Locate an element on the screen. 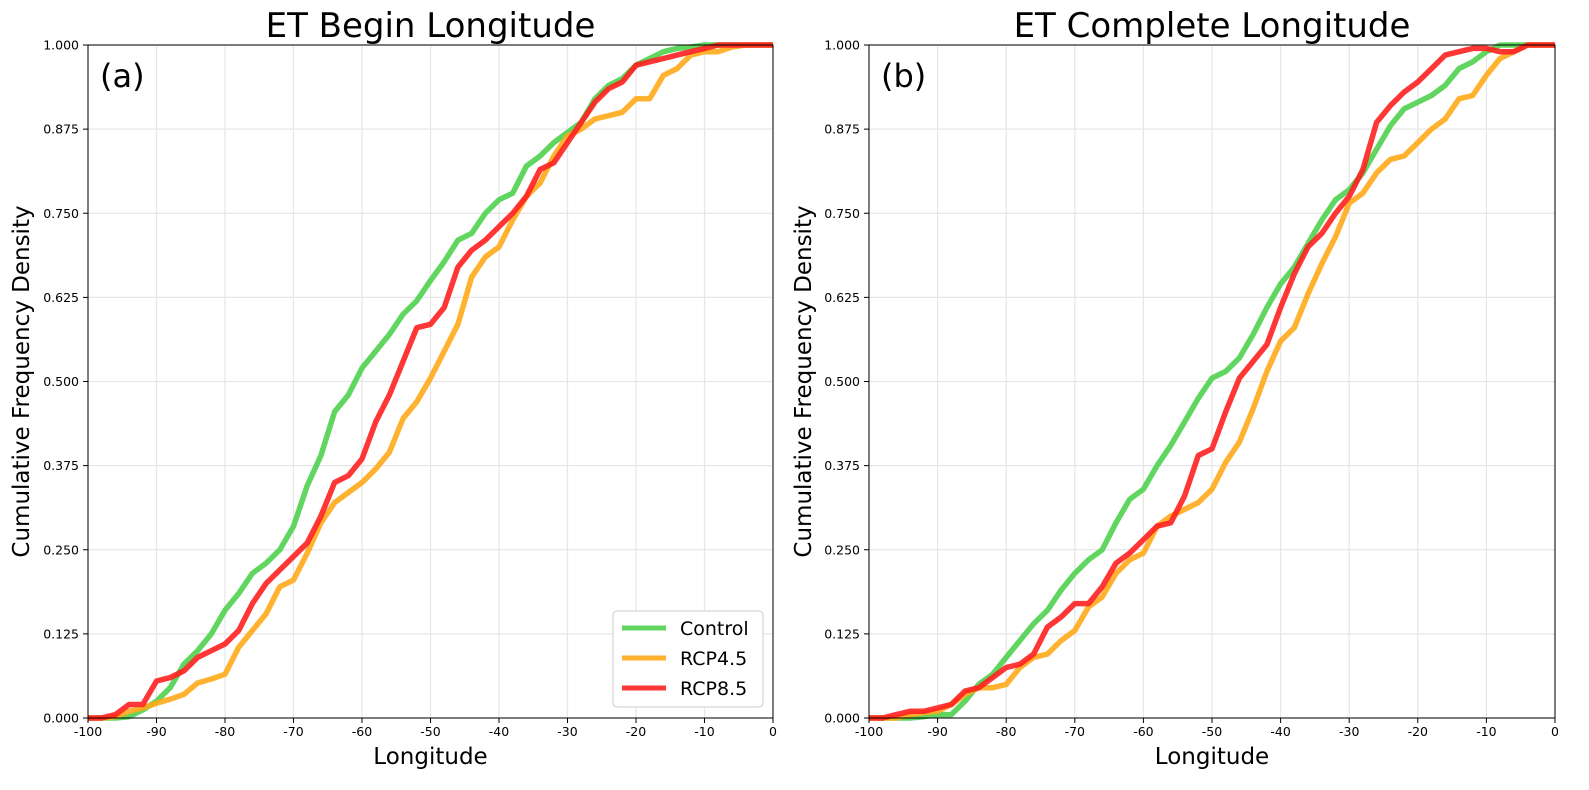 The width and height of the screenshot is (1589, 790). panel-b-x-tick-label: -70 is located at coordinates (1075, 731).